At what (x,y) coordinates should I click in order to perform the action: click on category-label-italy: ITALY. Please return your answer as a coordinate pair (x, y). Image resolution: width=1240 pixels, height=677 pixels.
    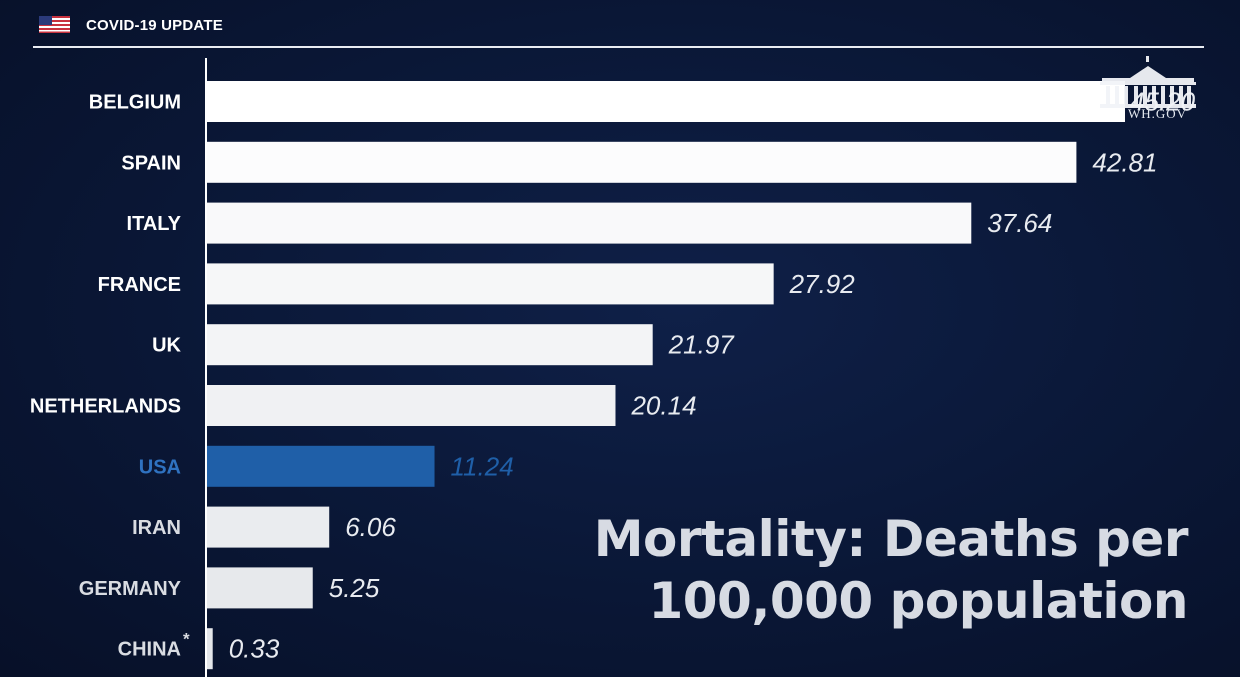
    Looking at the image, I should click on (154, 224).